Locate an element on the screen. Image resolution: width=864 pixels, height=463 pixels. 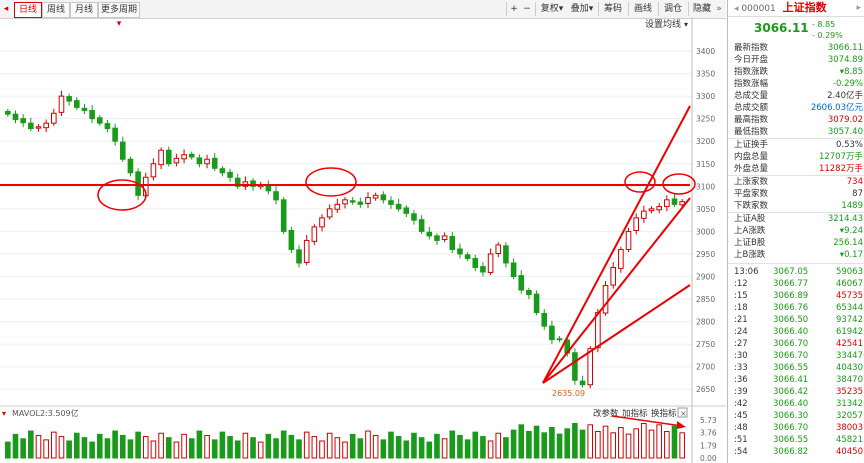
tab-monthly: 月线 is located at coordinates (84, 10).